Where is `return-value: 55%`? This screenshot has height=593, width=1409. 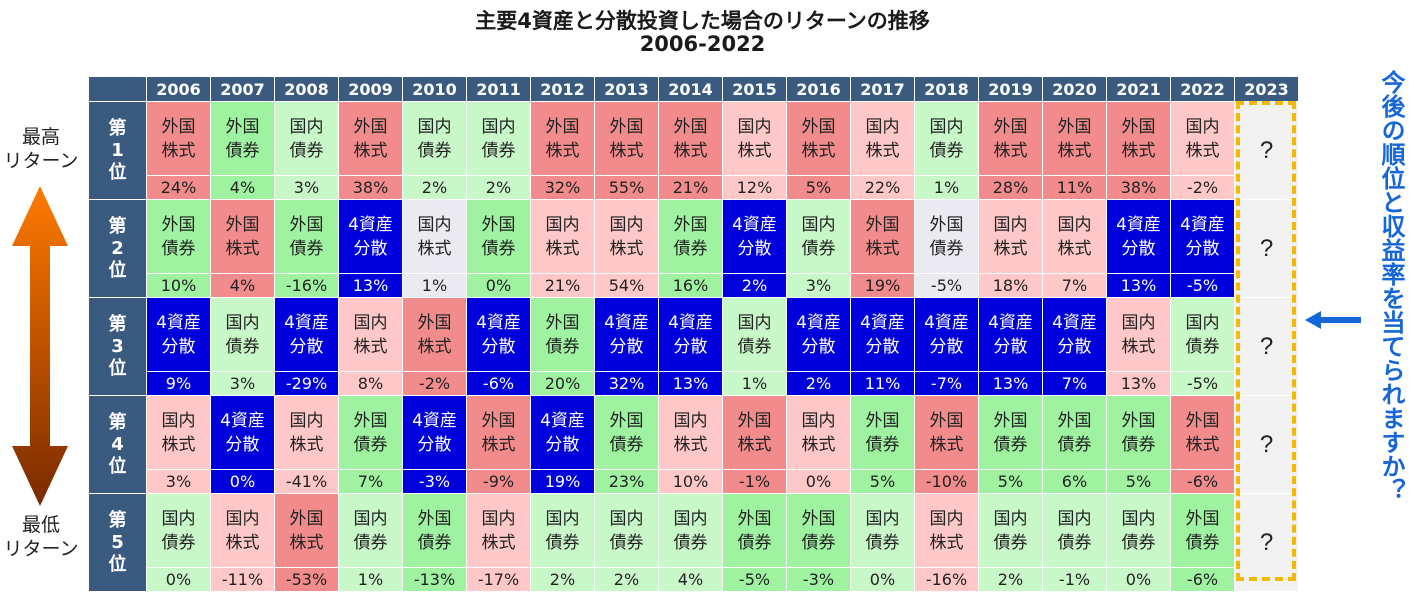 return-value: 55% is located at coordinates (626, 187).